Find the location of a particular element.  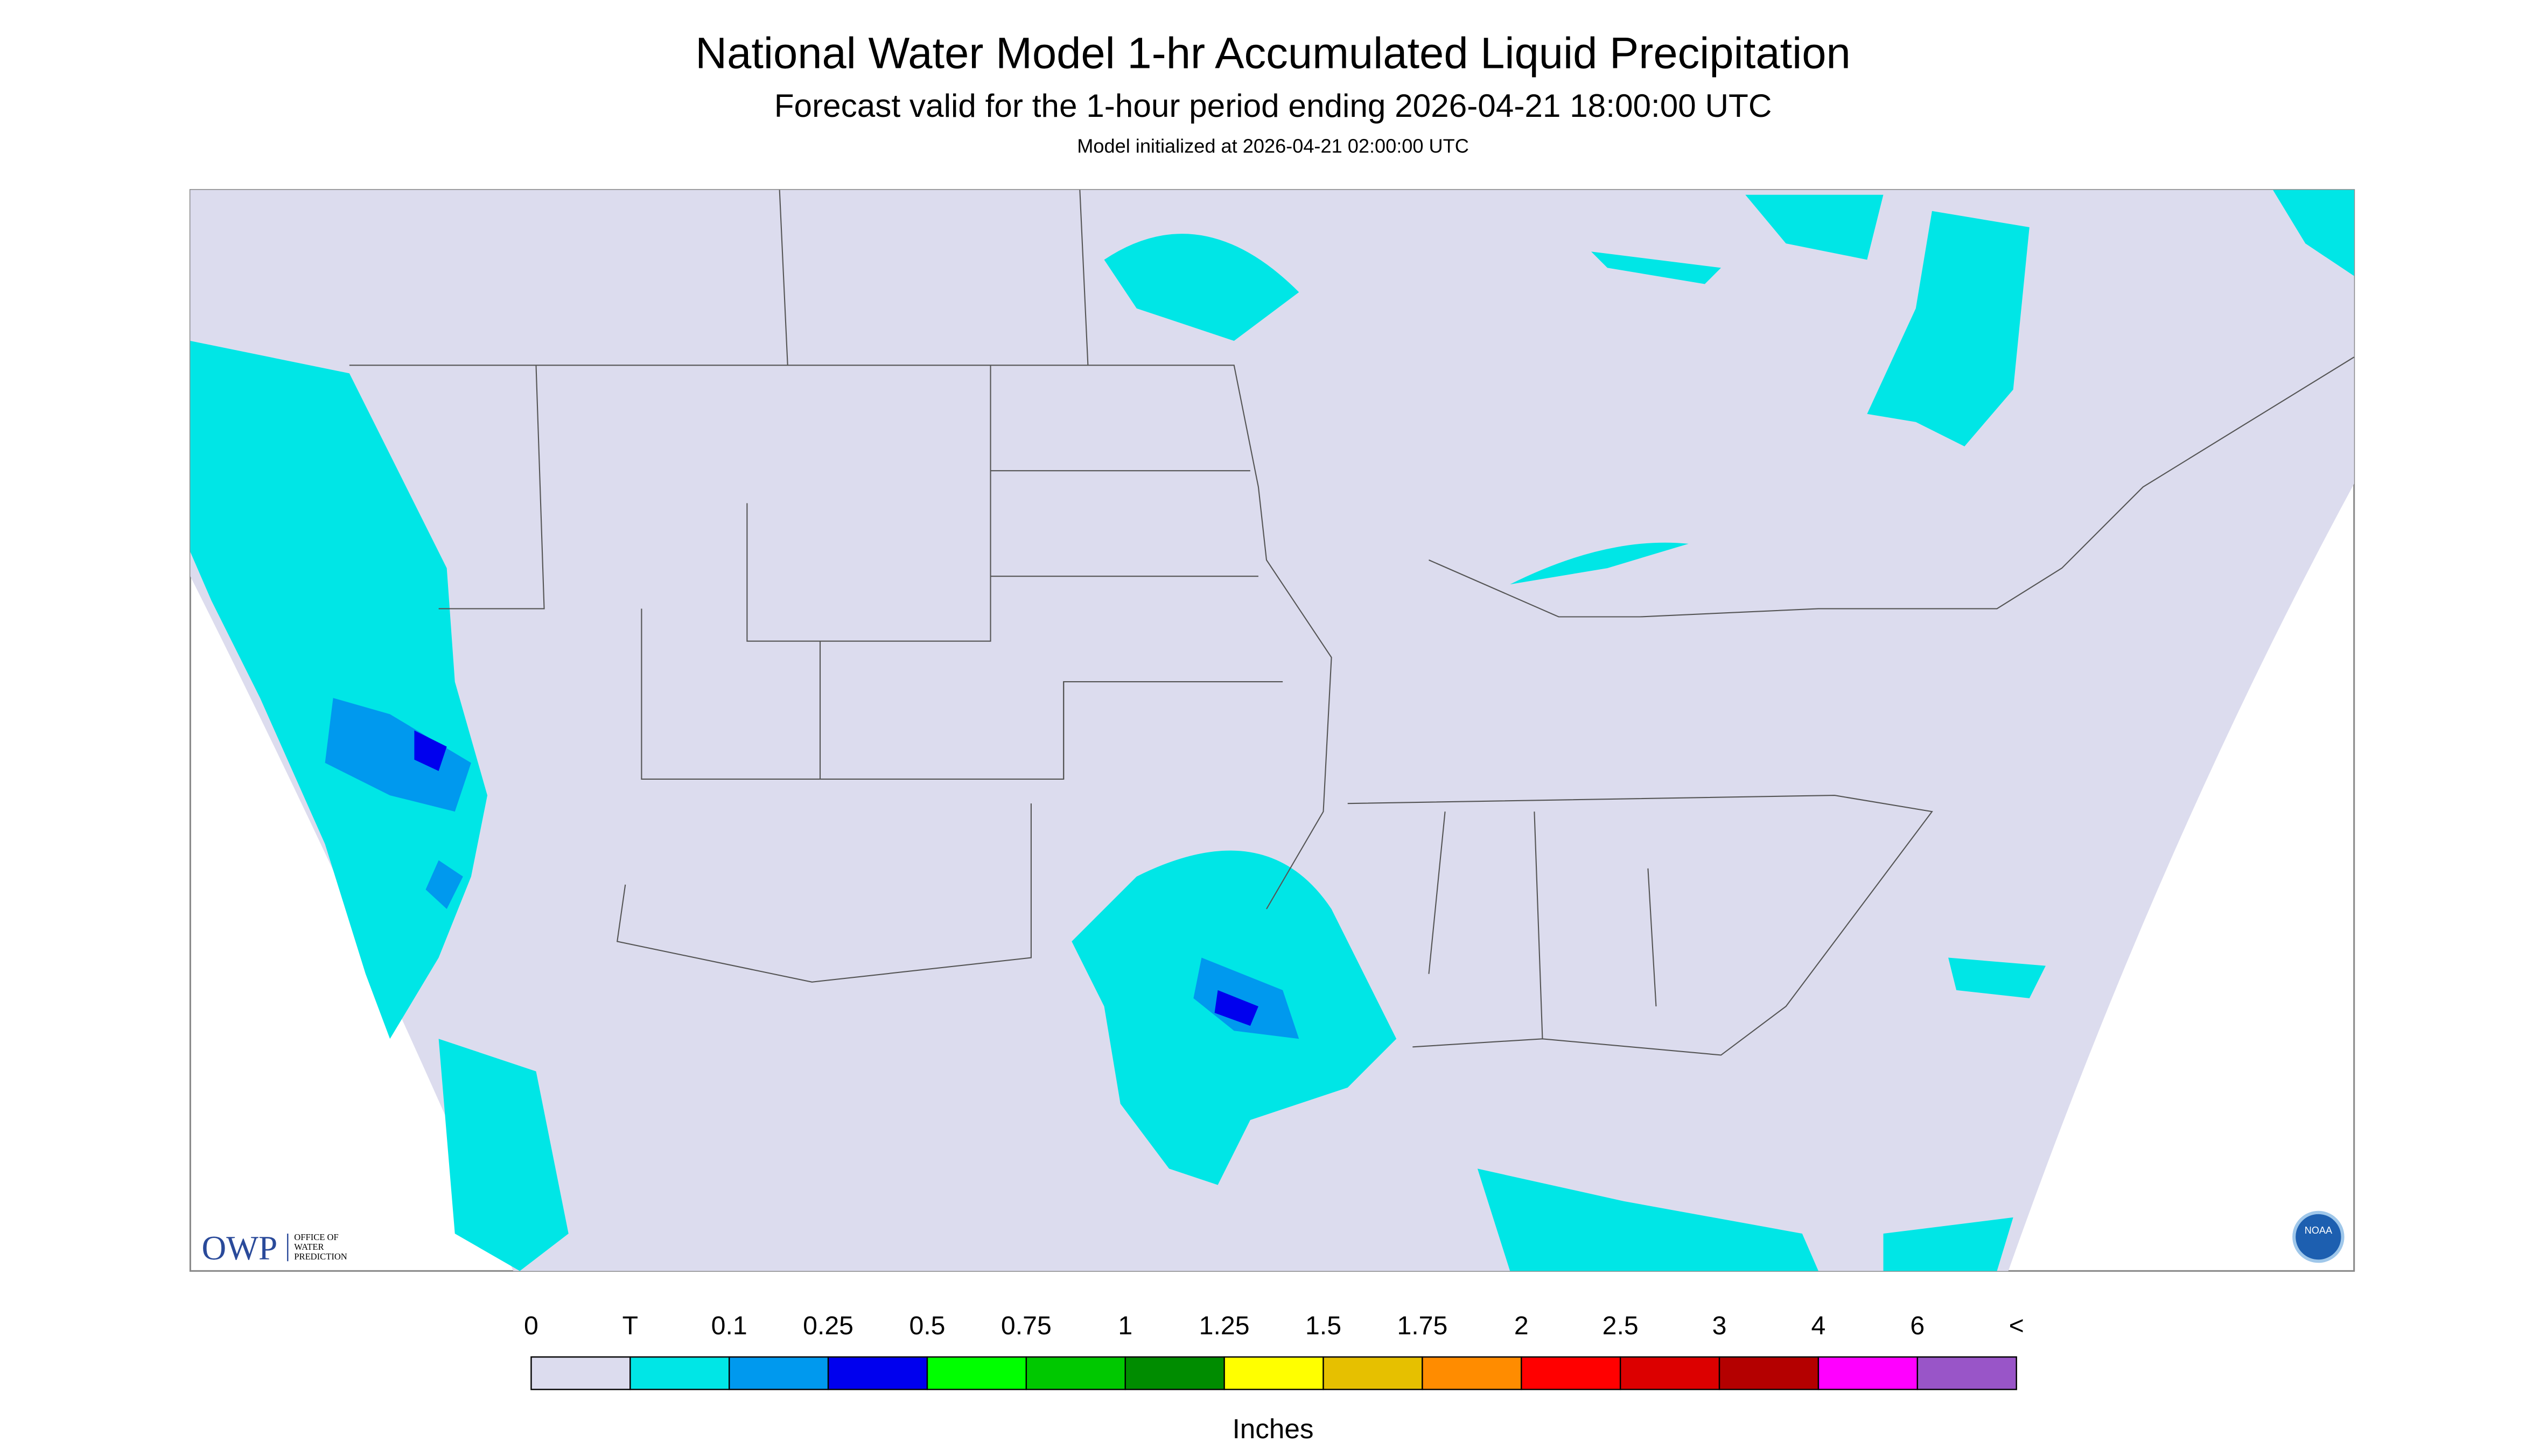

legend-label: 1.25 is located at coordinates (1224, 1325).